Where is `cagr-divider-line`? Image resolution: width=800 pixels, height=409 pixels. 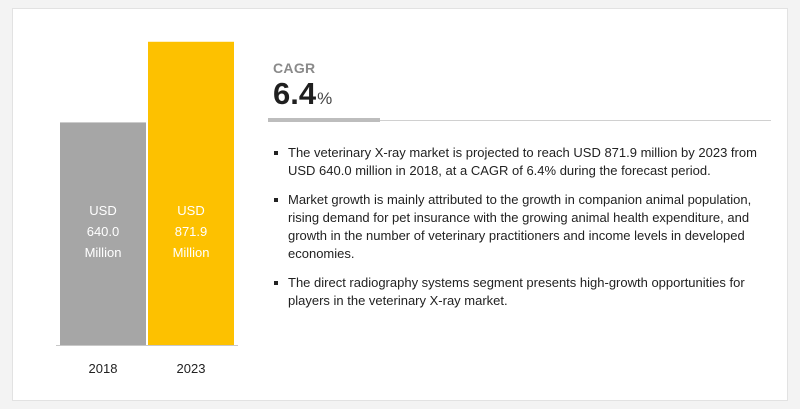
cagr-divider-line is located at coordinates (575, 120).